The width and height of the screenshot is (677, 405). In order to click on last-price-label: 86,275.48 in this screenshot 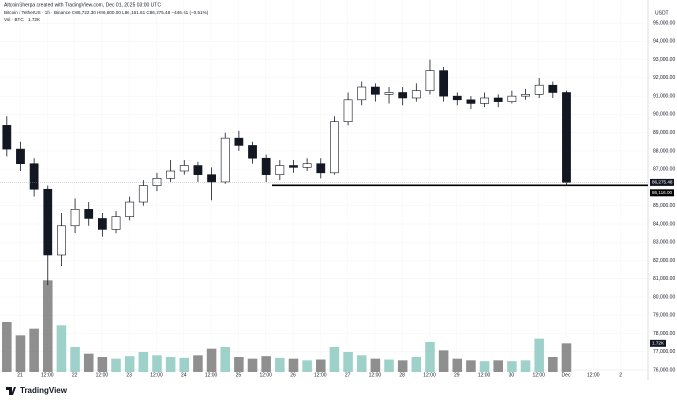, I will do `click(662, 182)`.